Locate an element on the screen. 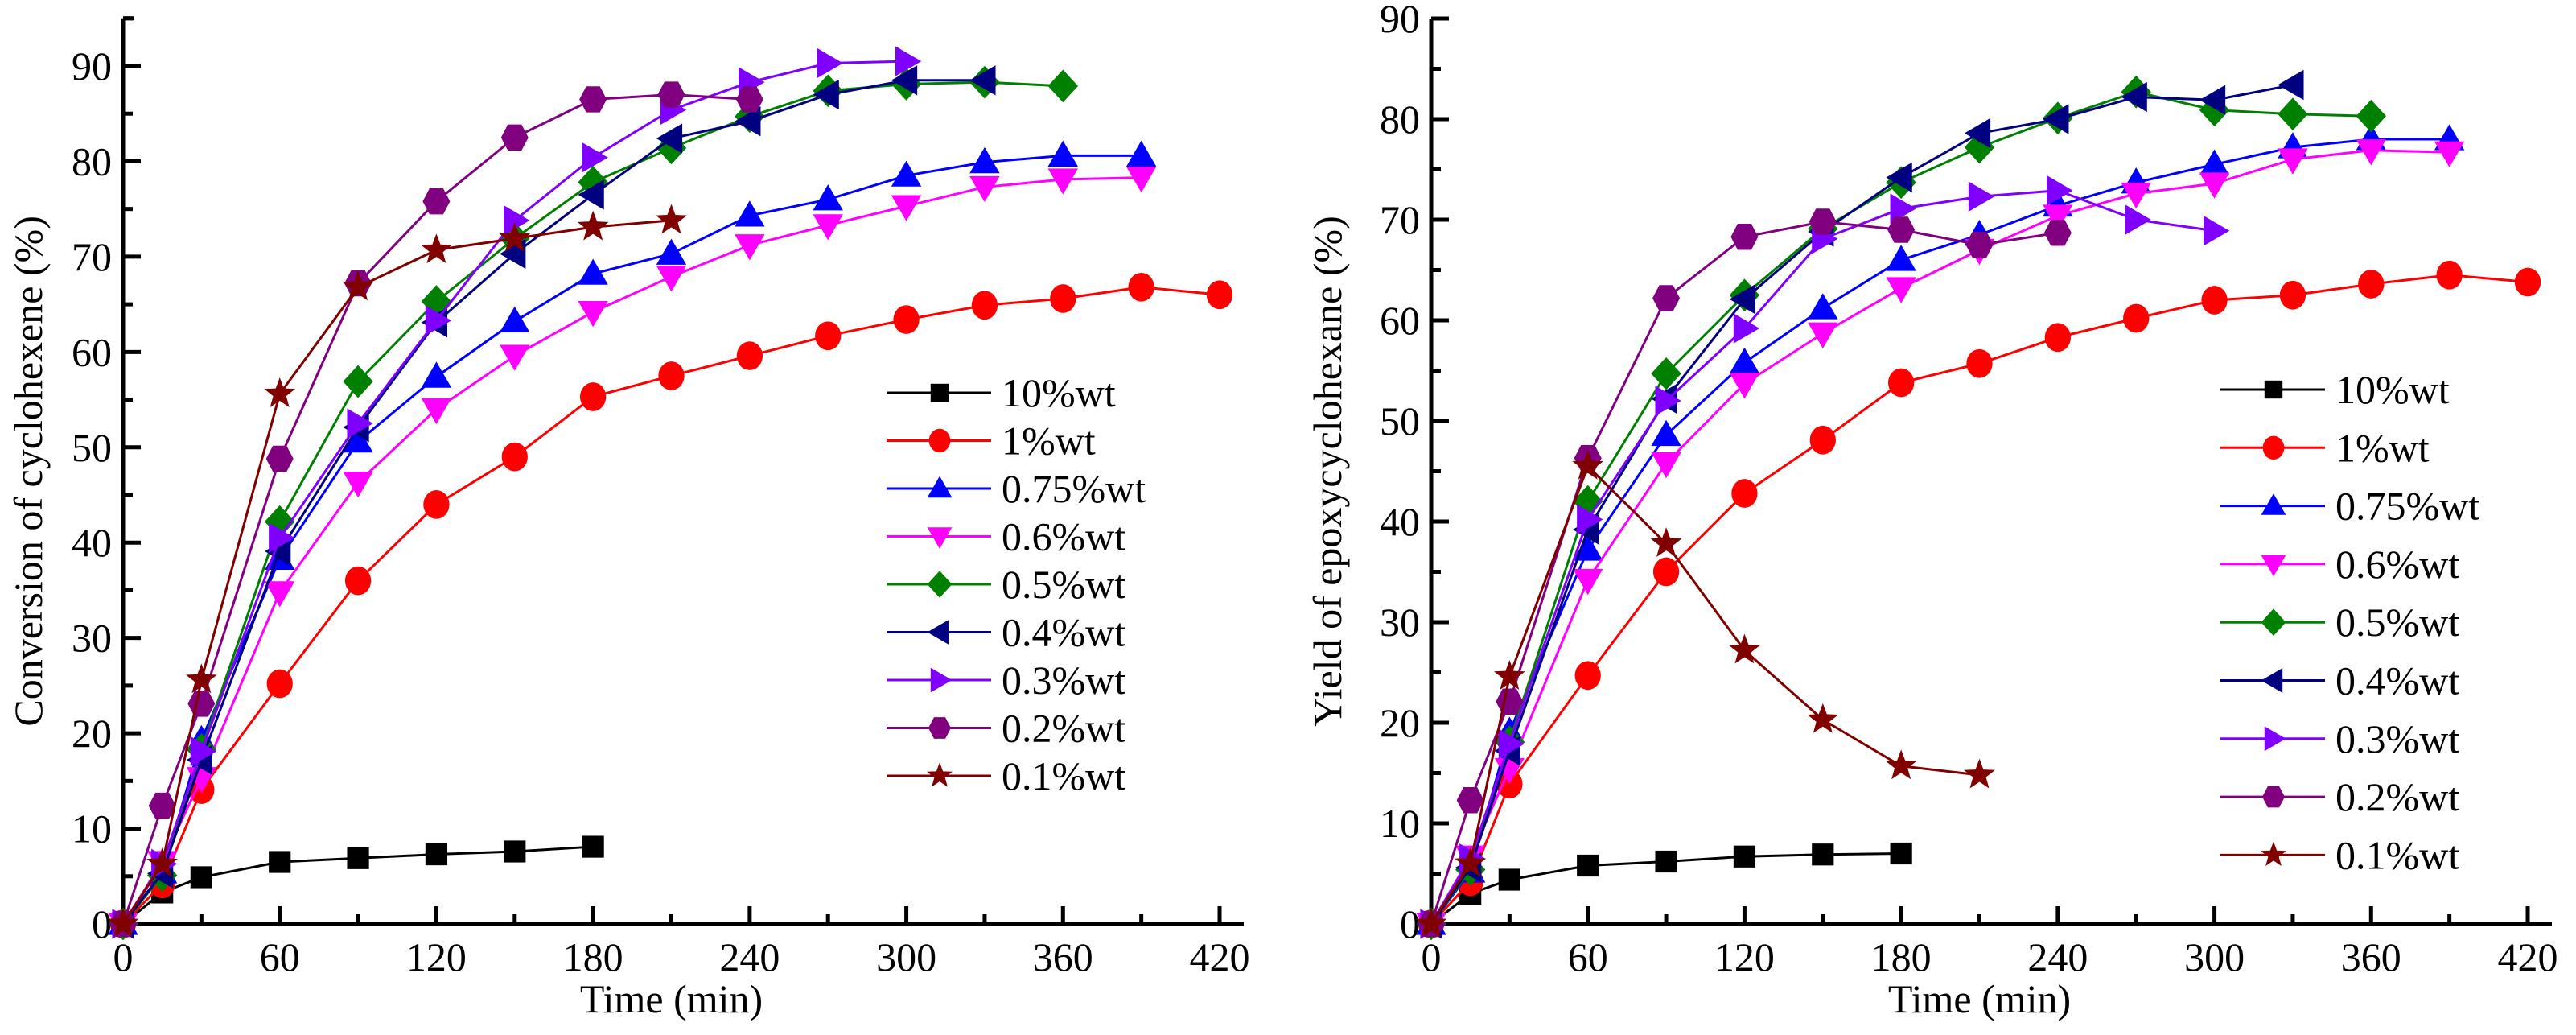 The height and width of the screenshot is (1035, 2576). legend-item: 0.5%wt is located at coordinates (2339, 622).